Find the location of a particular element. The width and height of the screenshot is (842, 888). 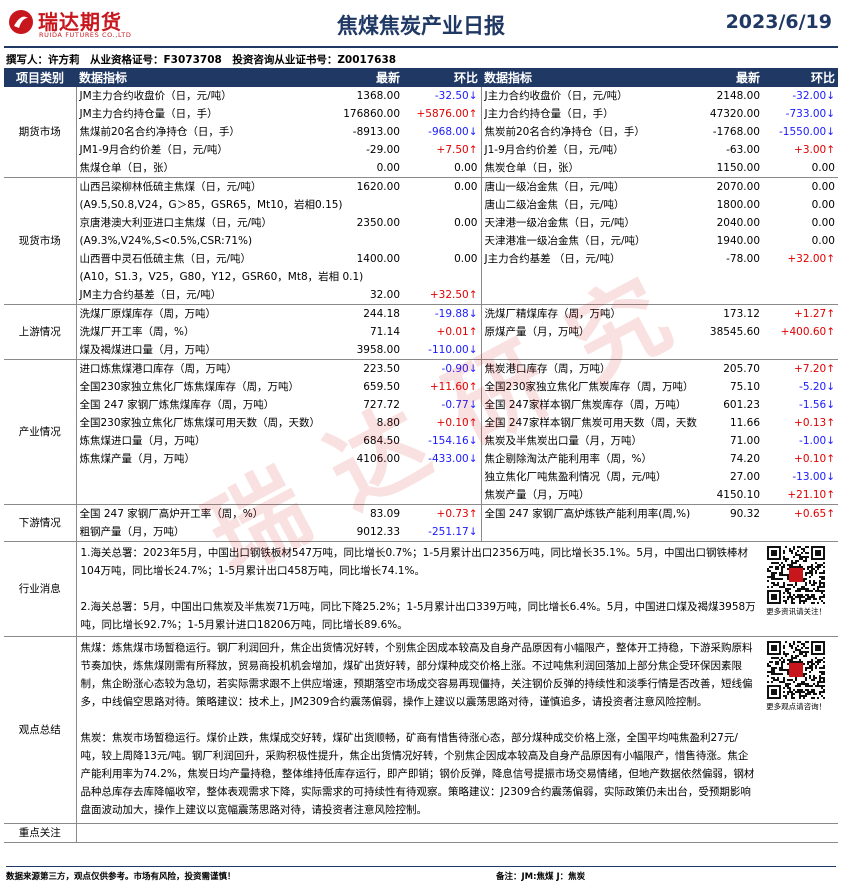

category: 观点总结 is located at coordinates (40, 730).